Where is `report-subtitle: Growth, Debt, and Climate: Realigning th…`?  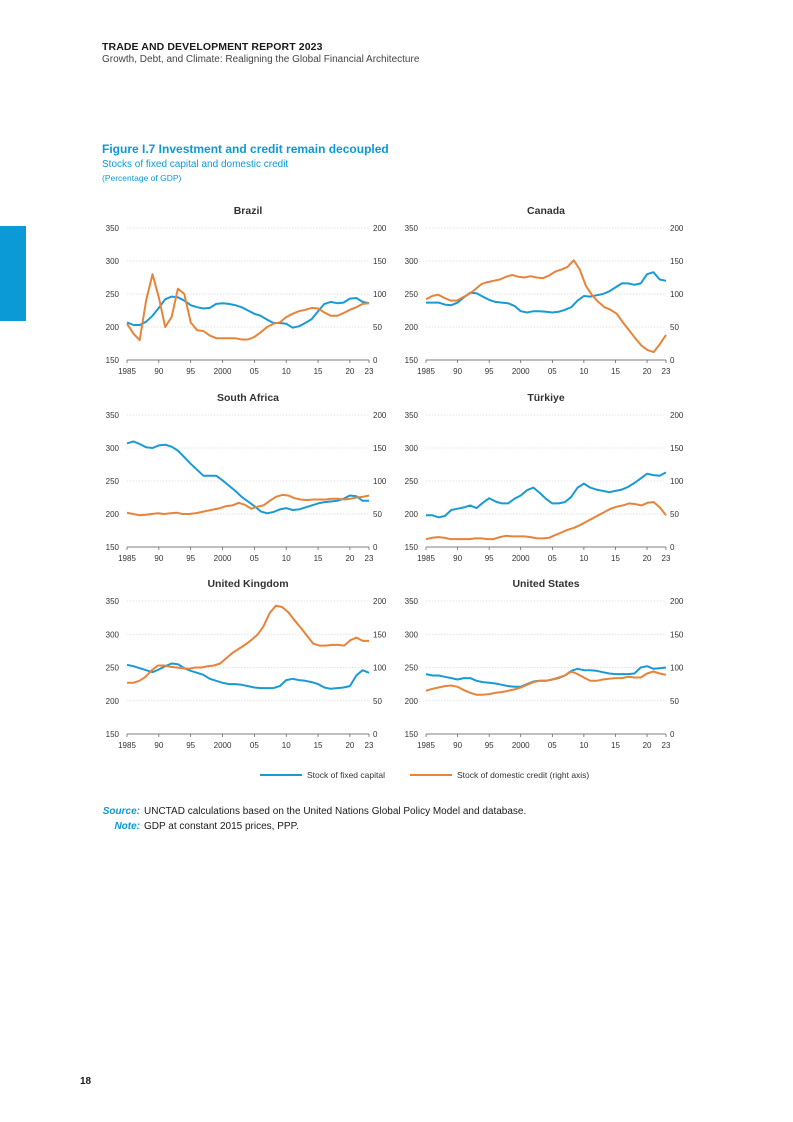 report-subtitle: Growth, Debt, and Climate: Realigning th… is located at coordinates (261, 59).